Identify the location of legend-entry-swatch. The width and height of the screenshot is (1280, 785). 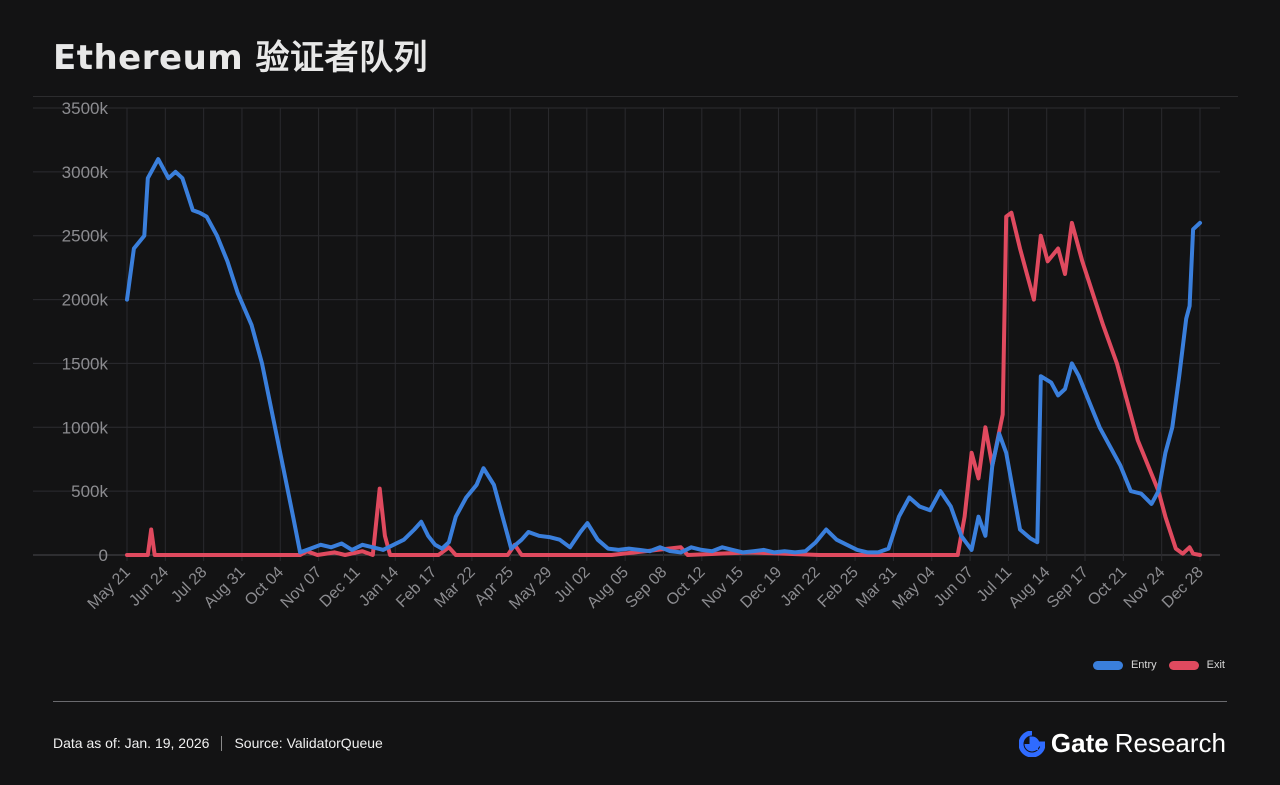
(1107, 665).